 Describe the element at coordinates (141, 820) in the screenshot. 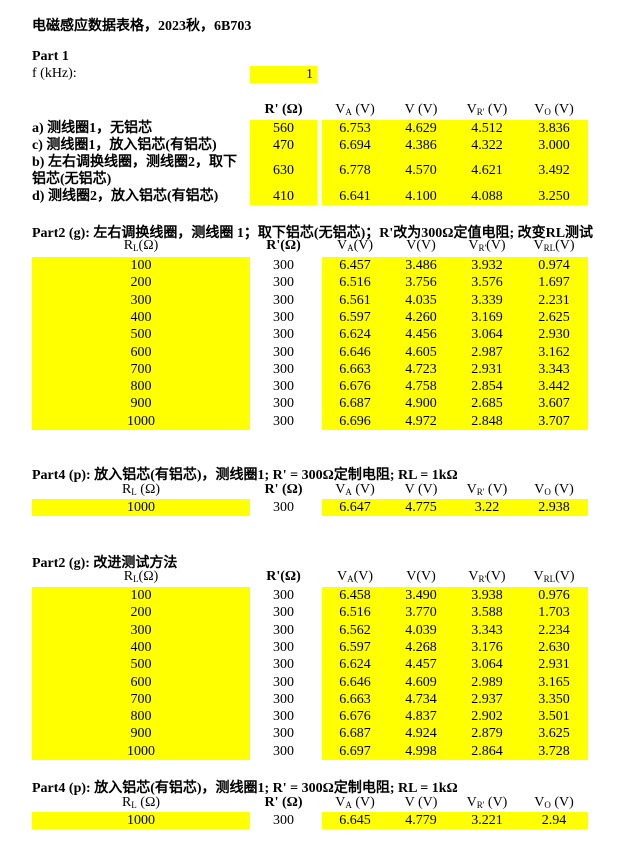

I see `part4b-rl-highlight` at that location.